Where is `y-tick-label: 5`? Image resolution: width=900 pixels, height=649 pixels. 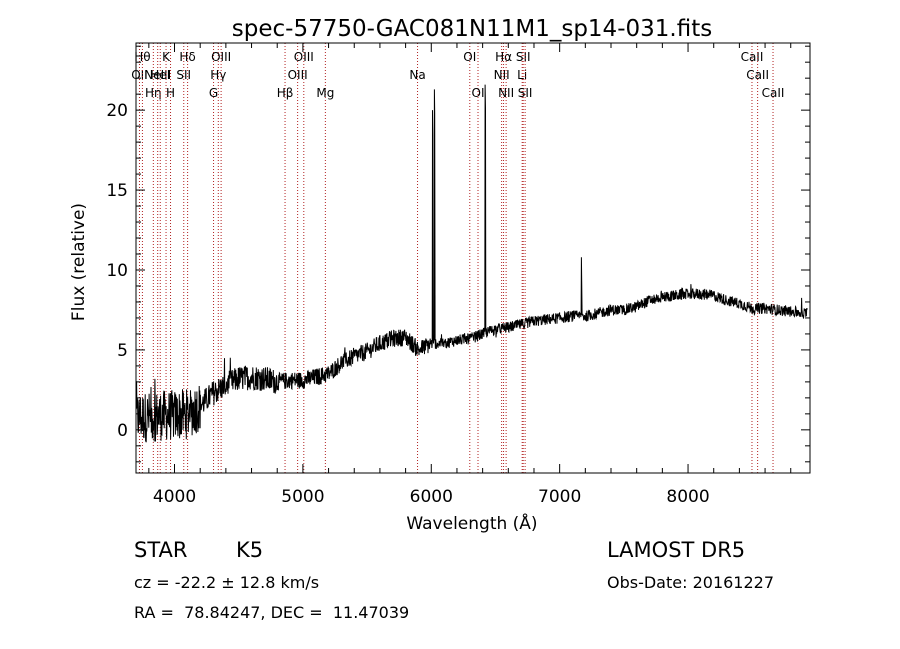
y-tick-label: 5 is located at coordinates (122, 351).